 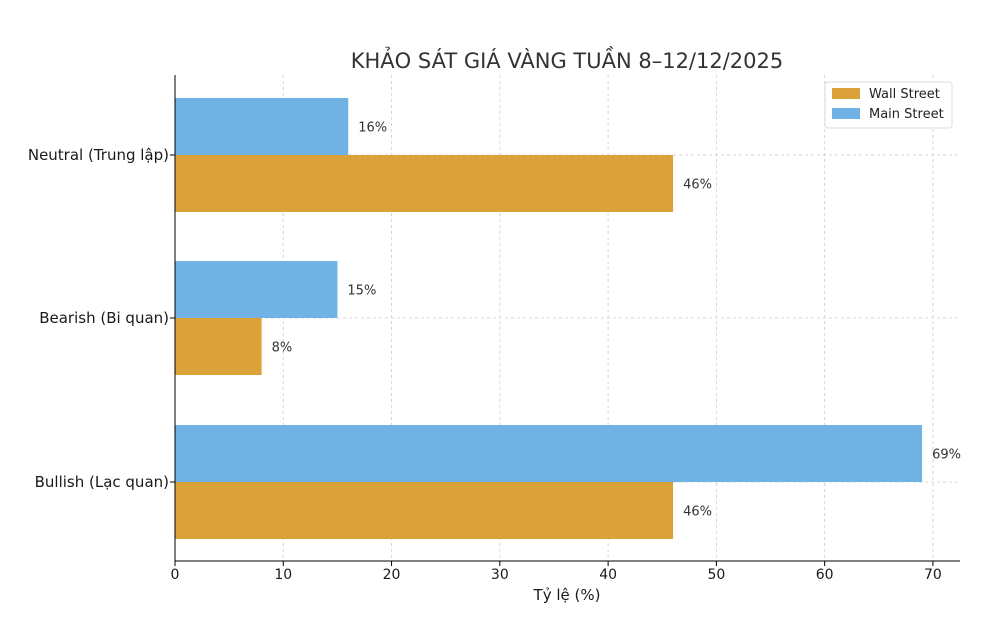 What do you see at coordinates (556, 572) in the screenshot?
I see `x-ticks: 0 10 20 30 40 50 60 70` at bounding box center [556, 572].